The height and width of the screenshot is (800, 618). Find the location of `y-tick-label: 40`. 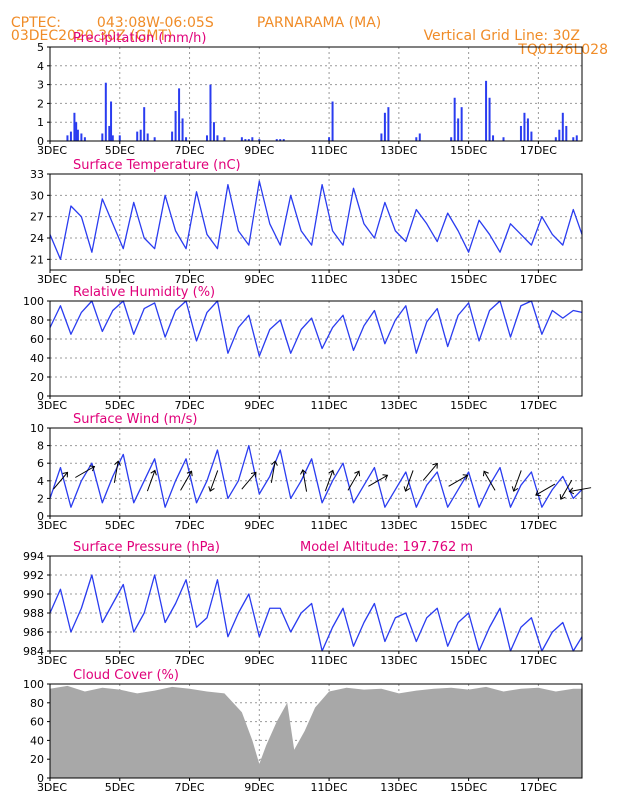

y-tick-label: 40 is located at coordinates (37, 740).